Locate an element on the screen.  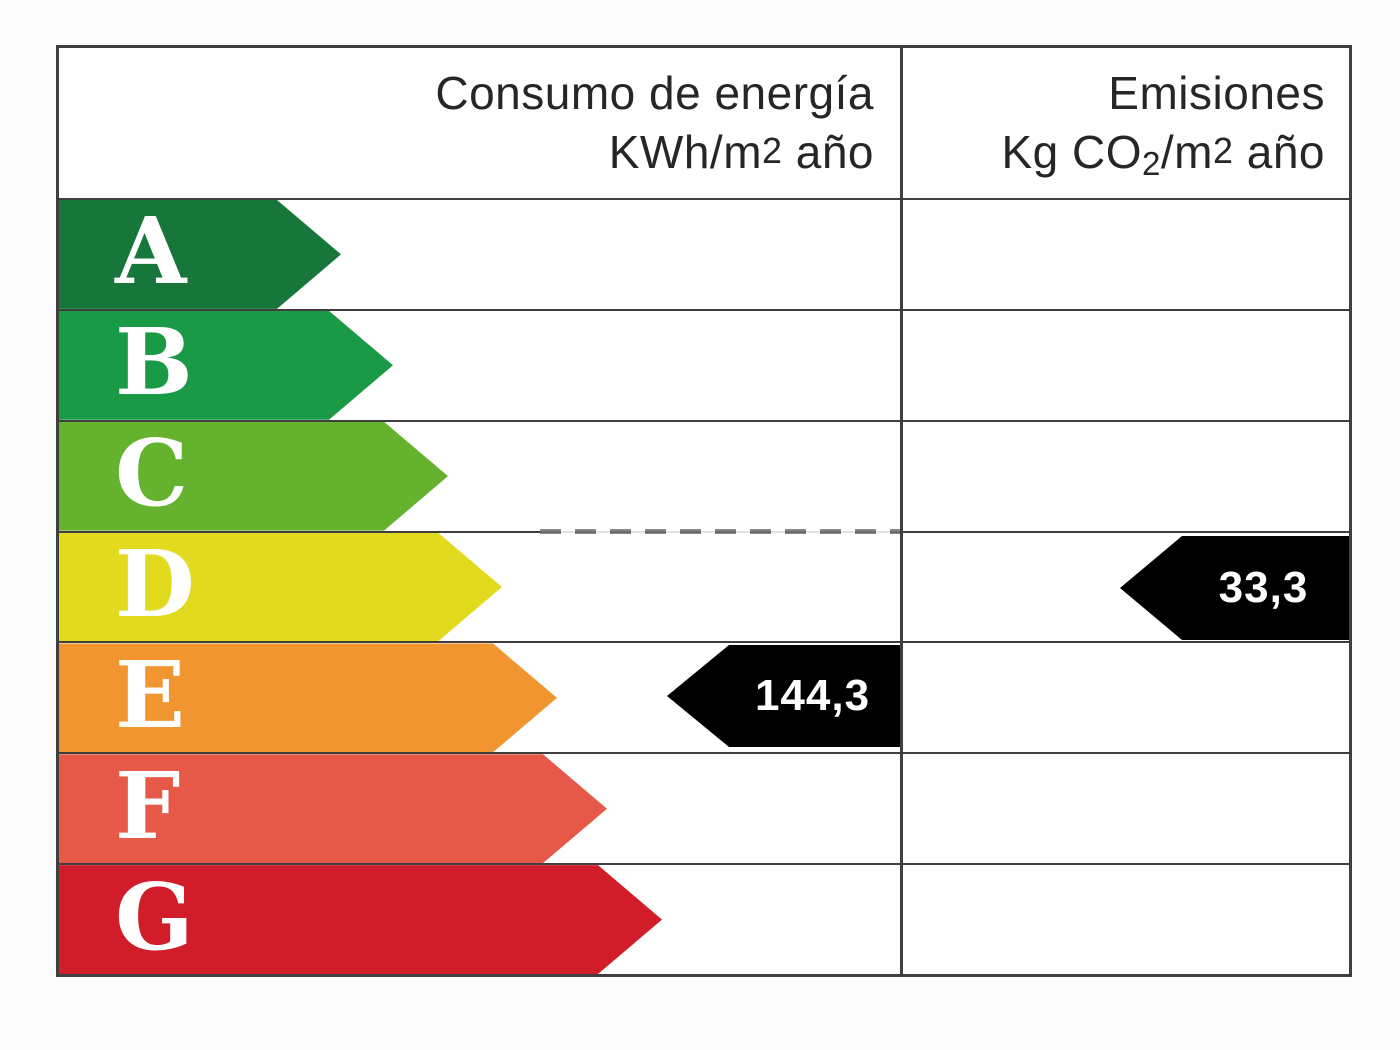
rating-letter-c: C is located at coordinates (152, 473).